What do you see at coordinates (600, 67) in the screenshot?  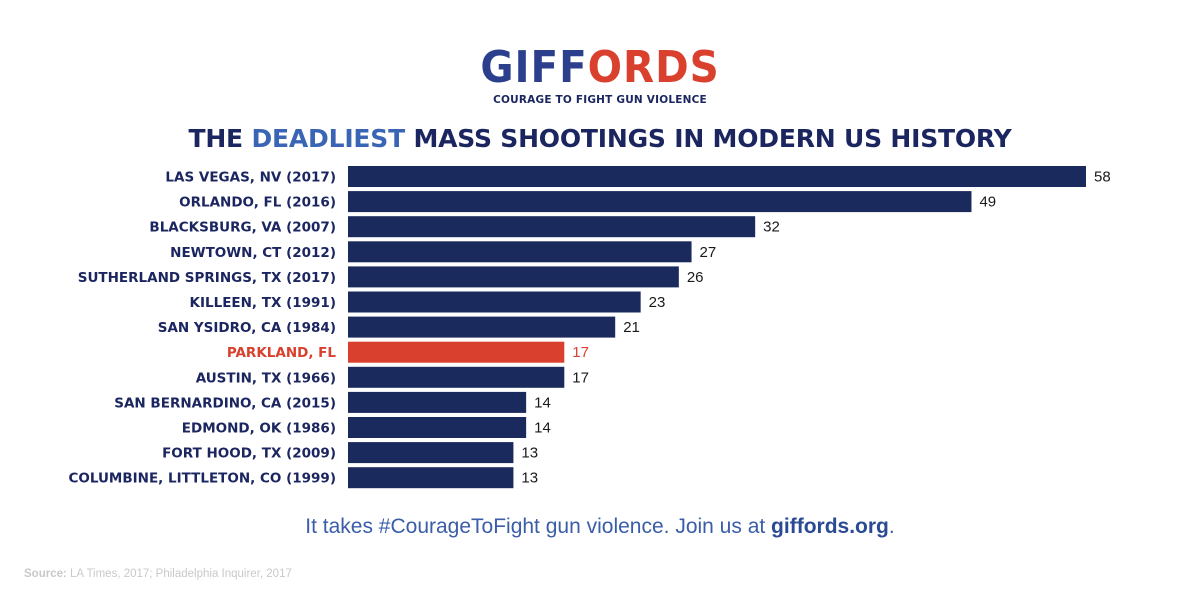 I see `logo-wordmark: GIFFORDS` at bounding box center [600, 67].